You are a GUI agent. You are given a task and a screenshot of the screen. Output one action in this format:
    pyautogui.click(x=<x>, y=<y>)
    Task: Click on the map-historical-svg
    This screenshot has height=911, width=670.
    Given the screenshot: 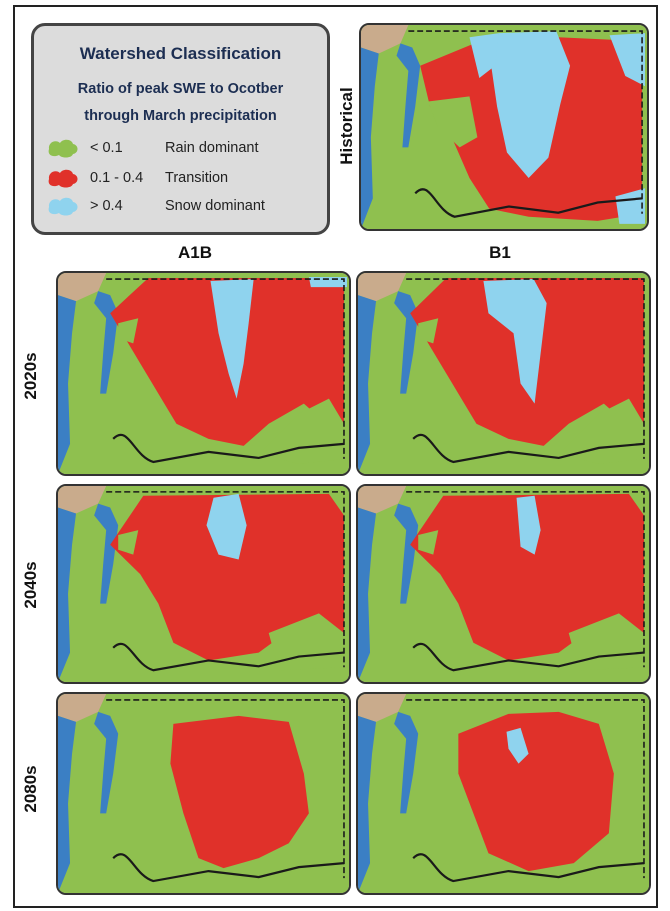 What is the action you would take?
    pyautogui.click(x=504, y=127)
    